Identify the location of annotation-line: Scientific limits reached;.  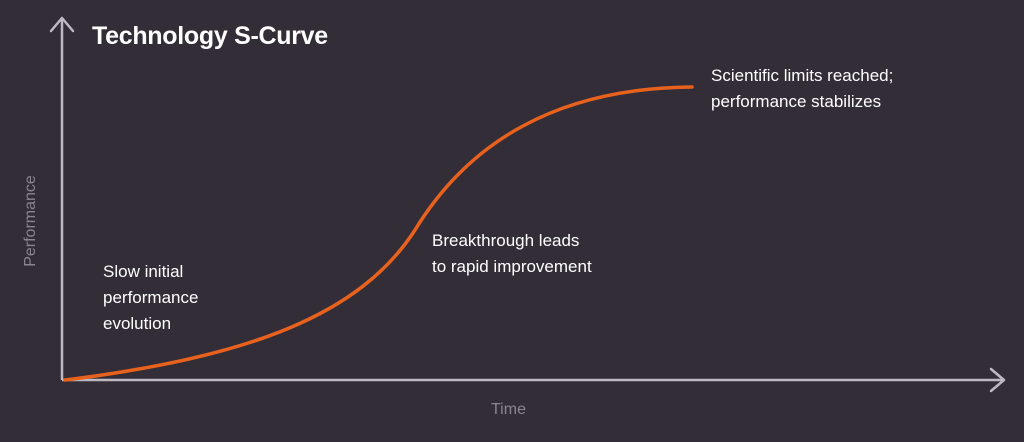
(802, 75).